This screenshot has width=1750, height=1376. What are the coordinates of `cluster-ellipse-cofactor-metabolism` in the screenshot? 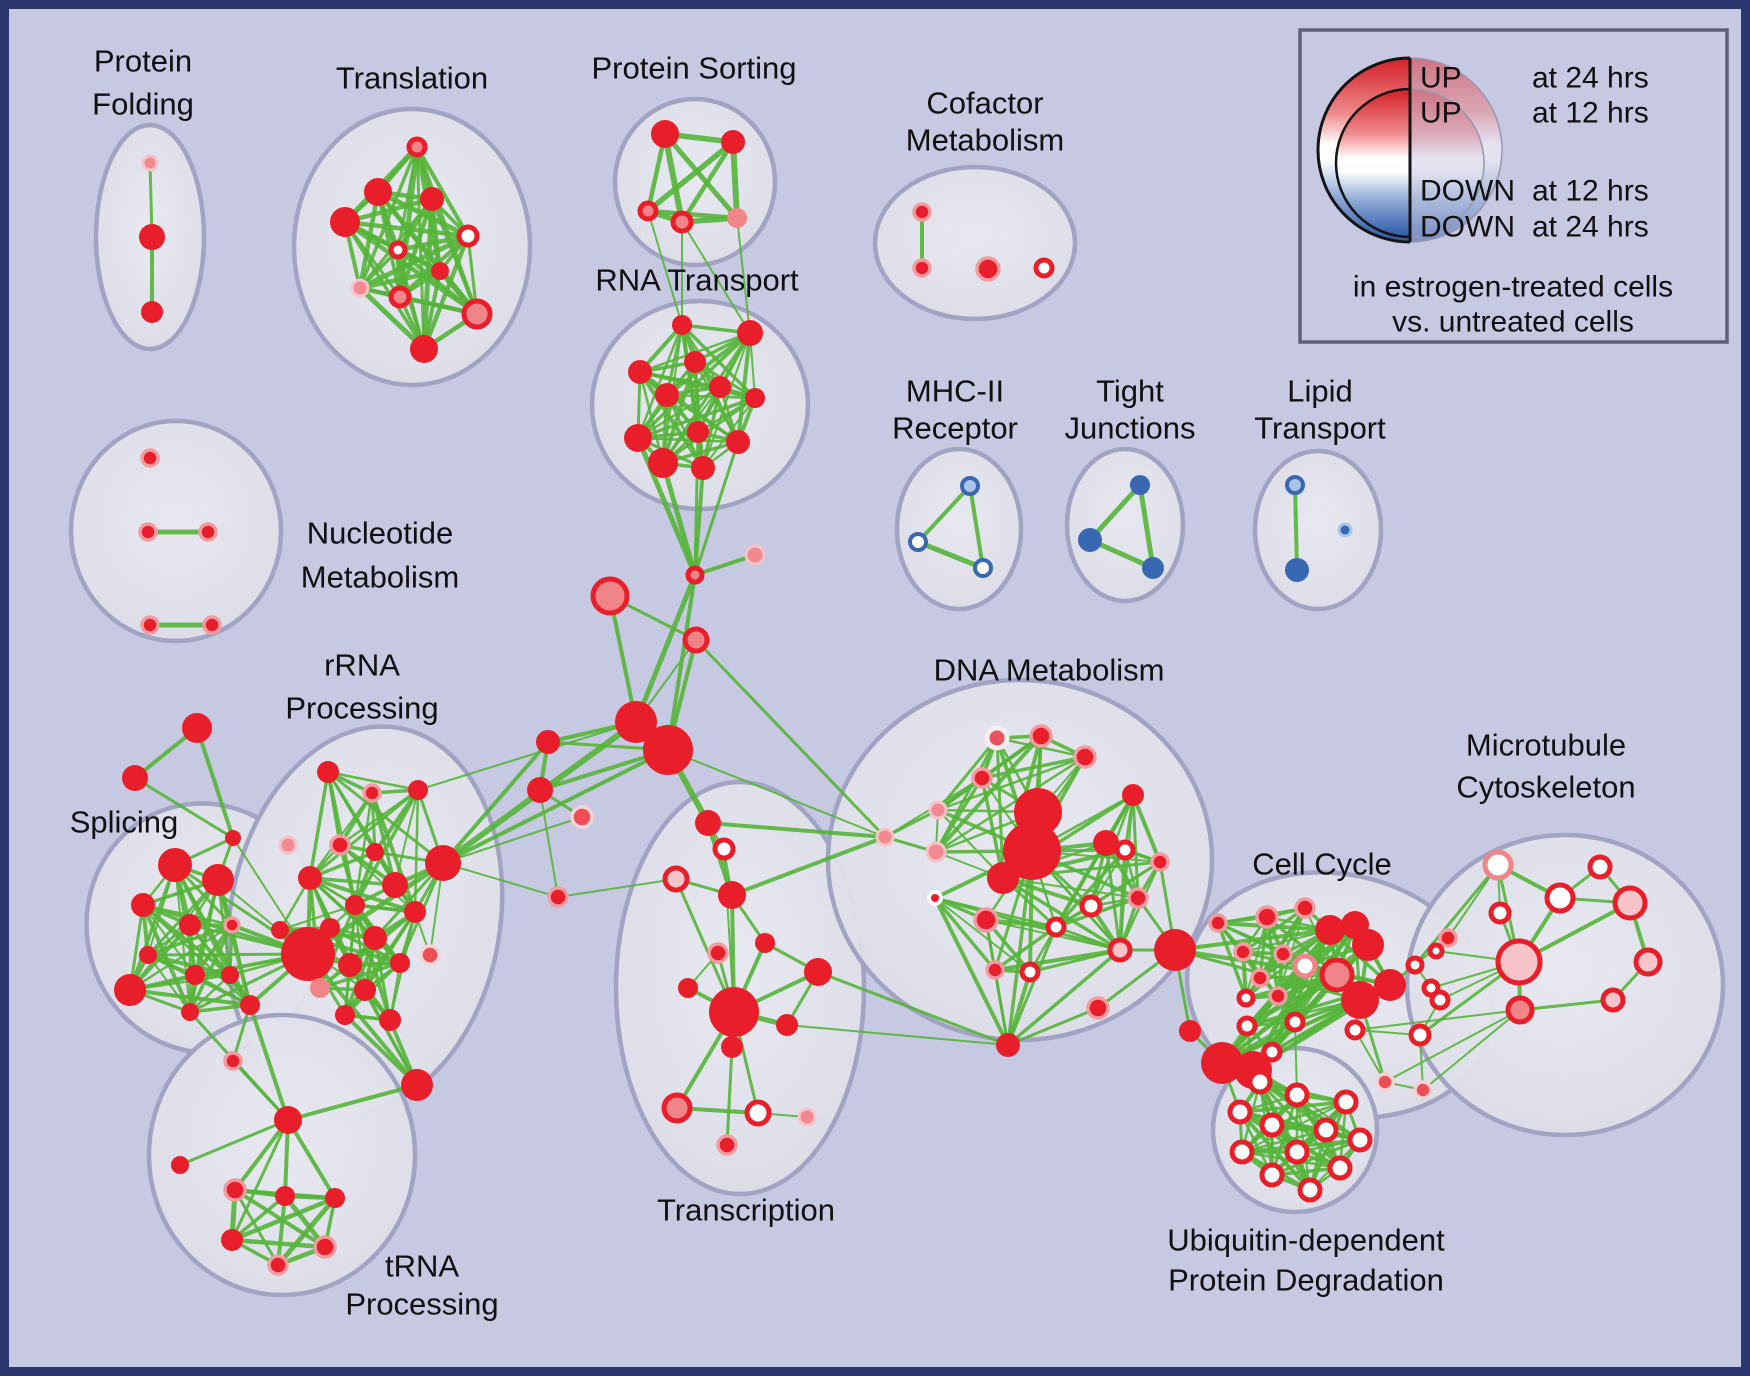 It's located at (975, 243).